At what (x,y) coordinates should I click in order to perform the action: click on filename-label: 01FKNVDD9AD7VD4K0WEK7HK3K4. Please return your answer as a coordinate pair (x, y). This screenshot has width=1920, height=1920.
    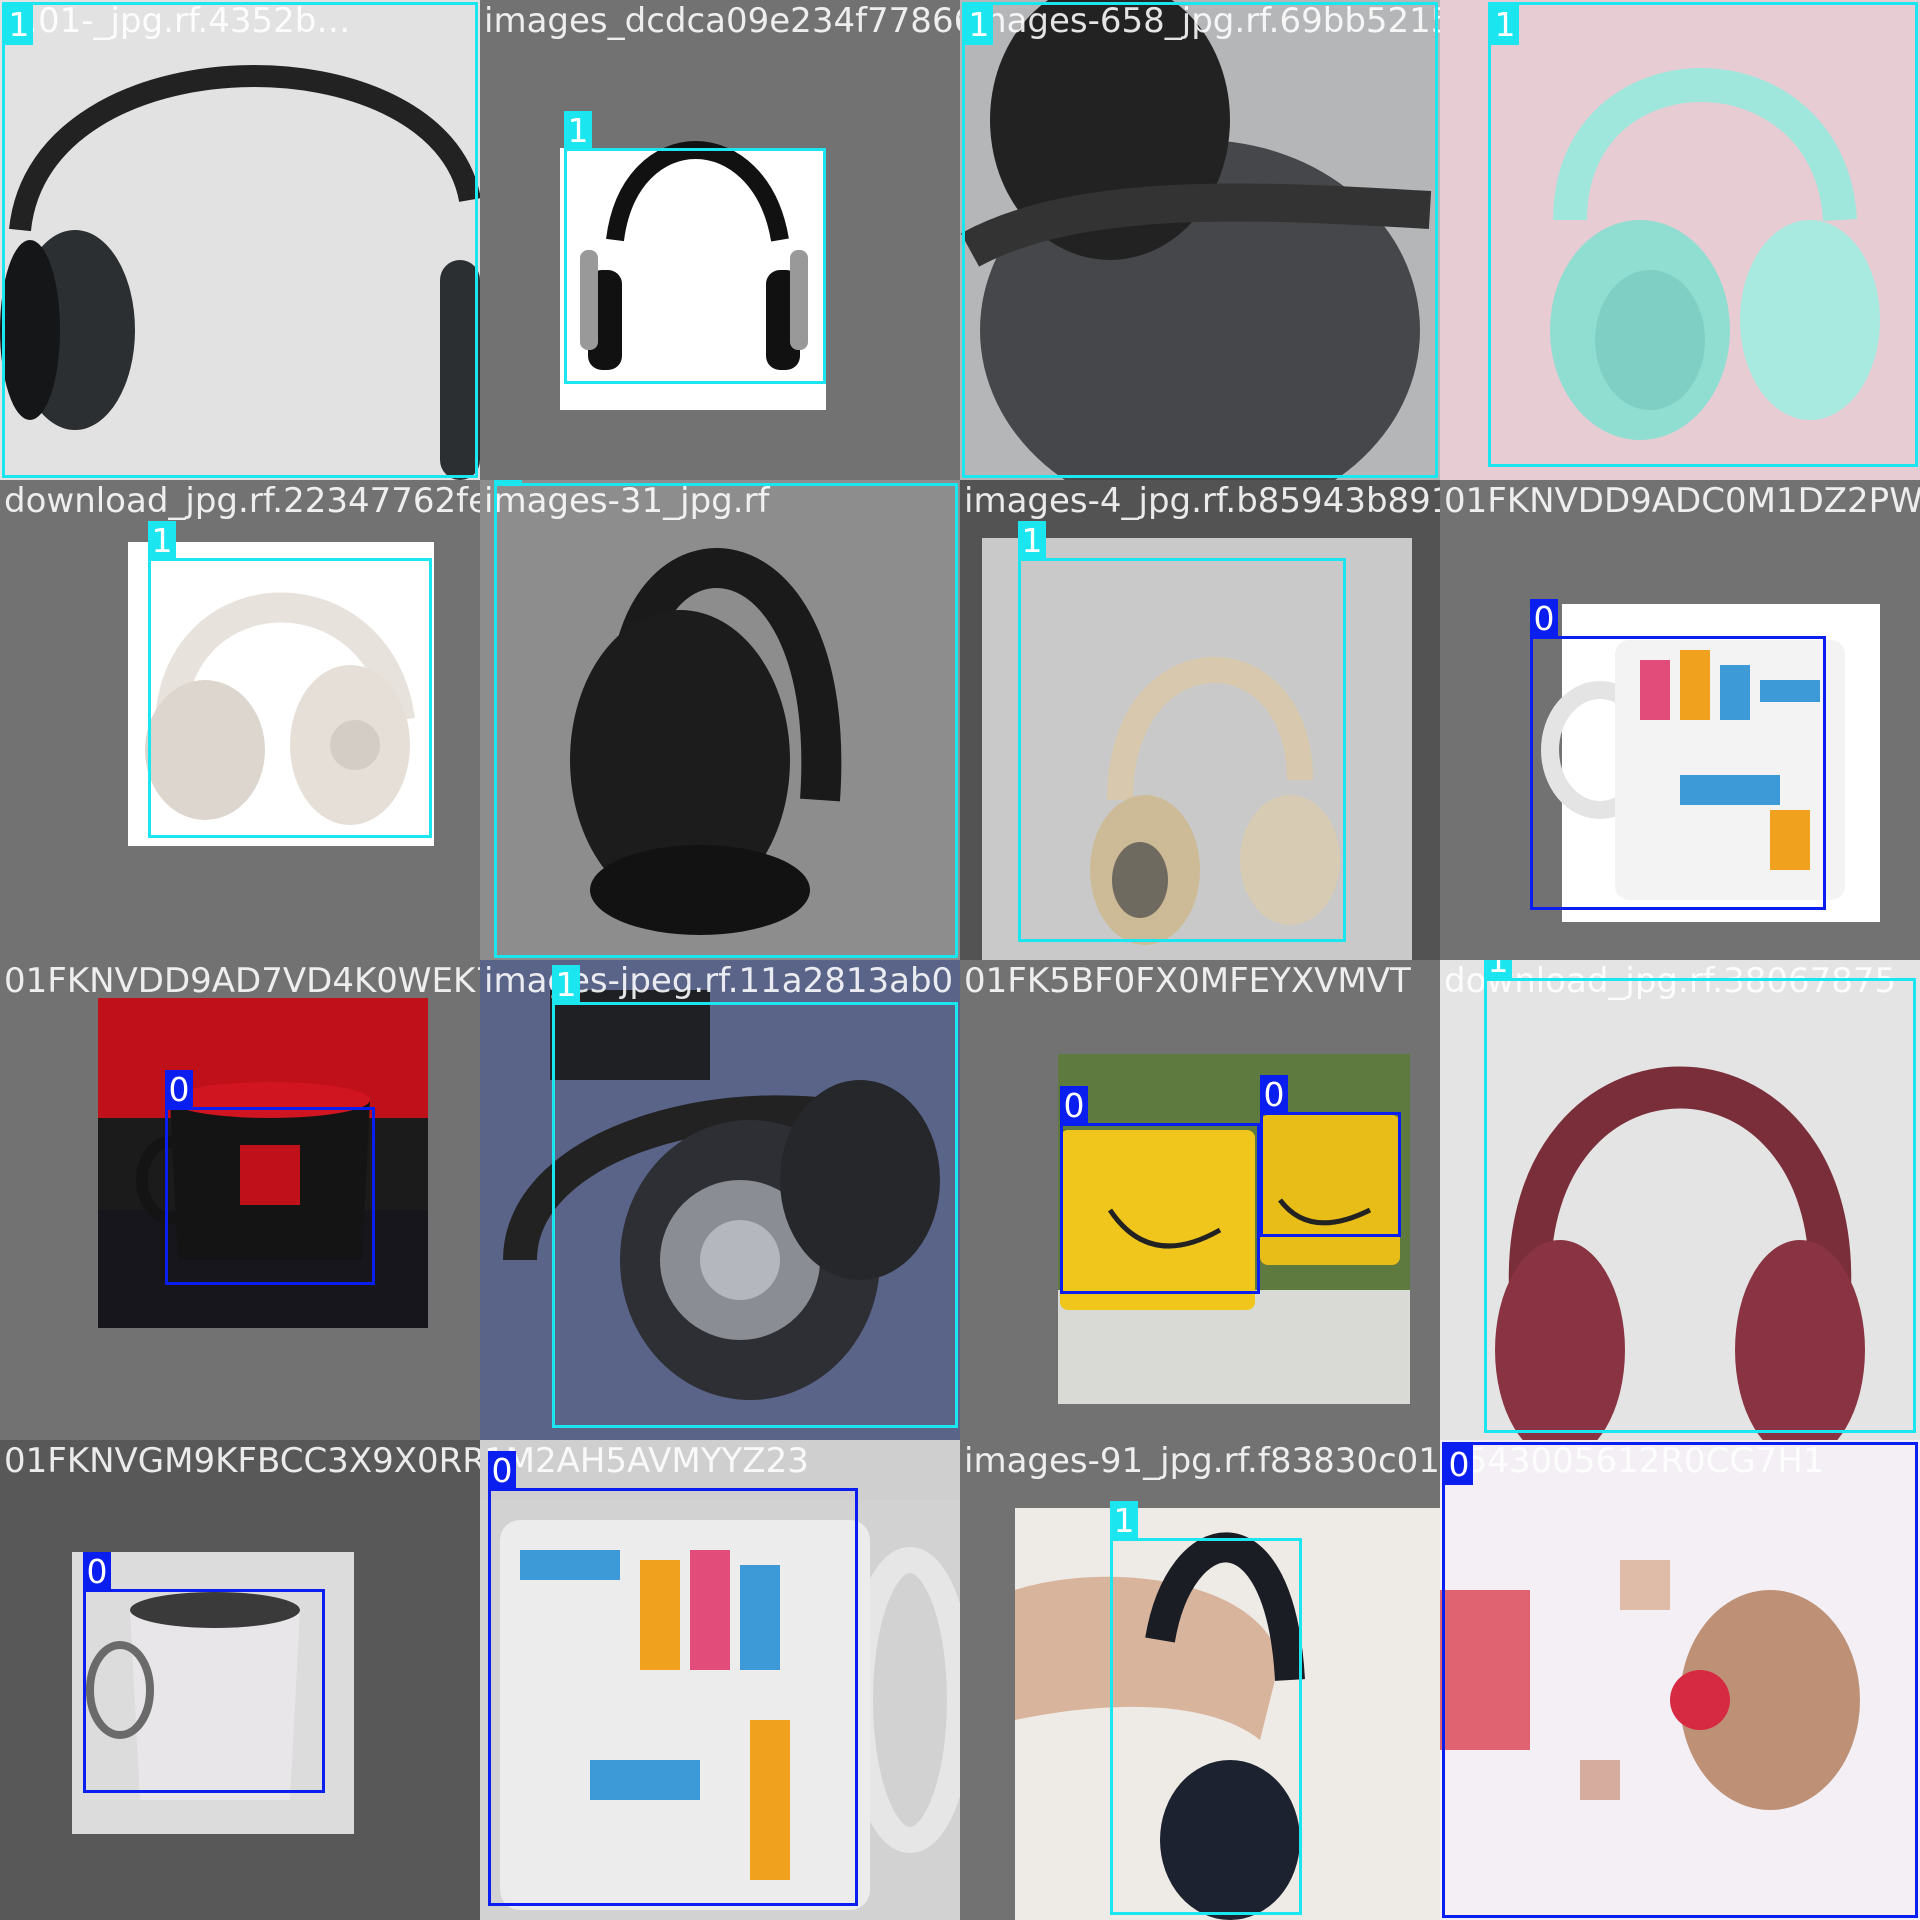
    Looking at the image, I should click on (242, 981).